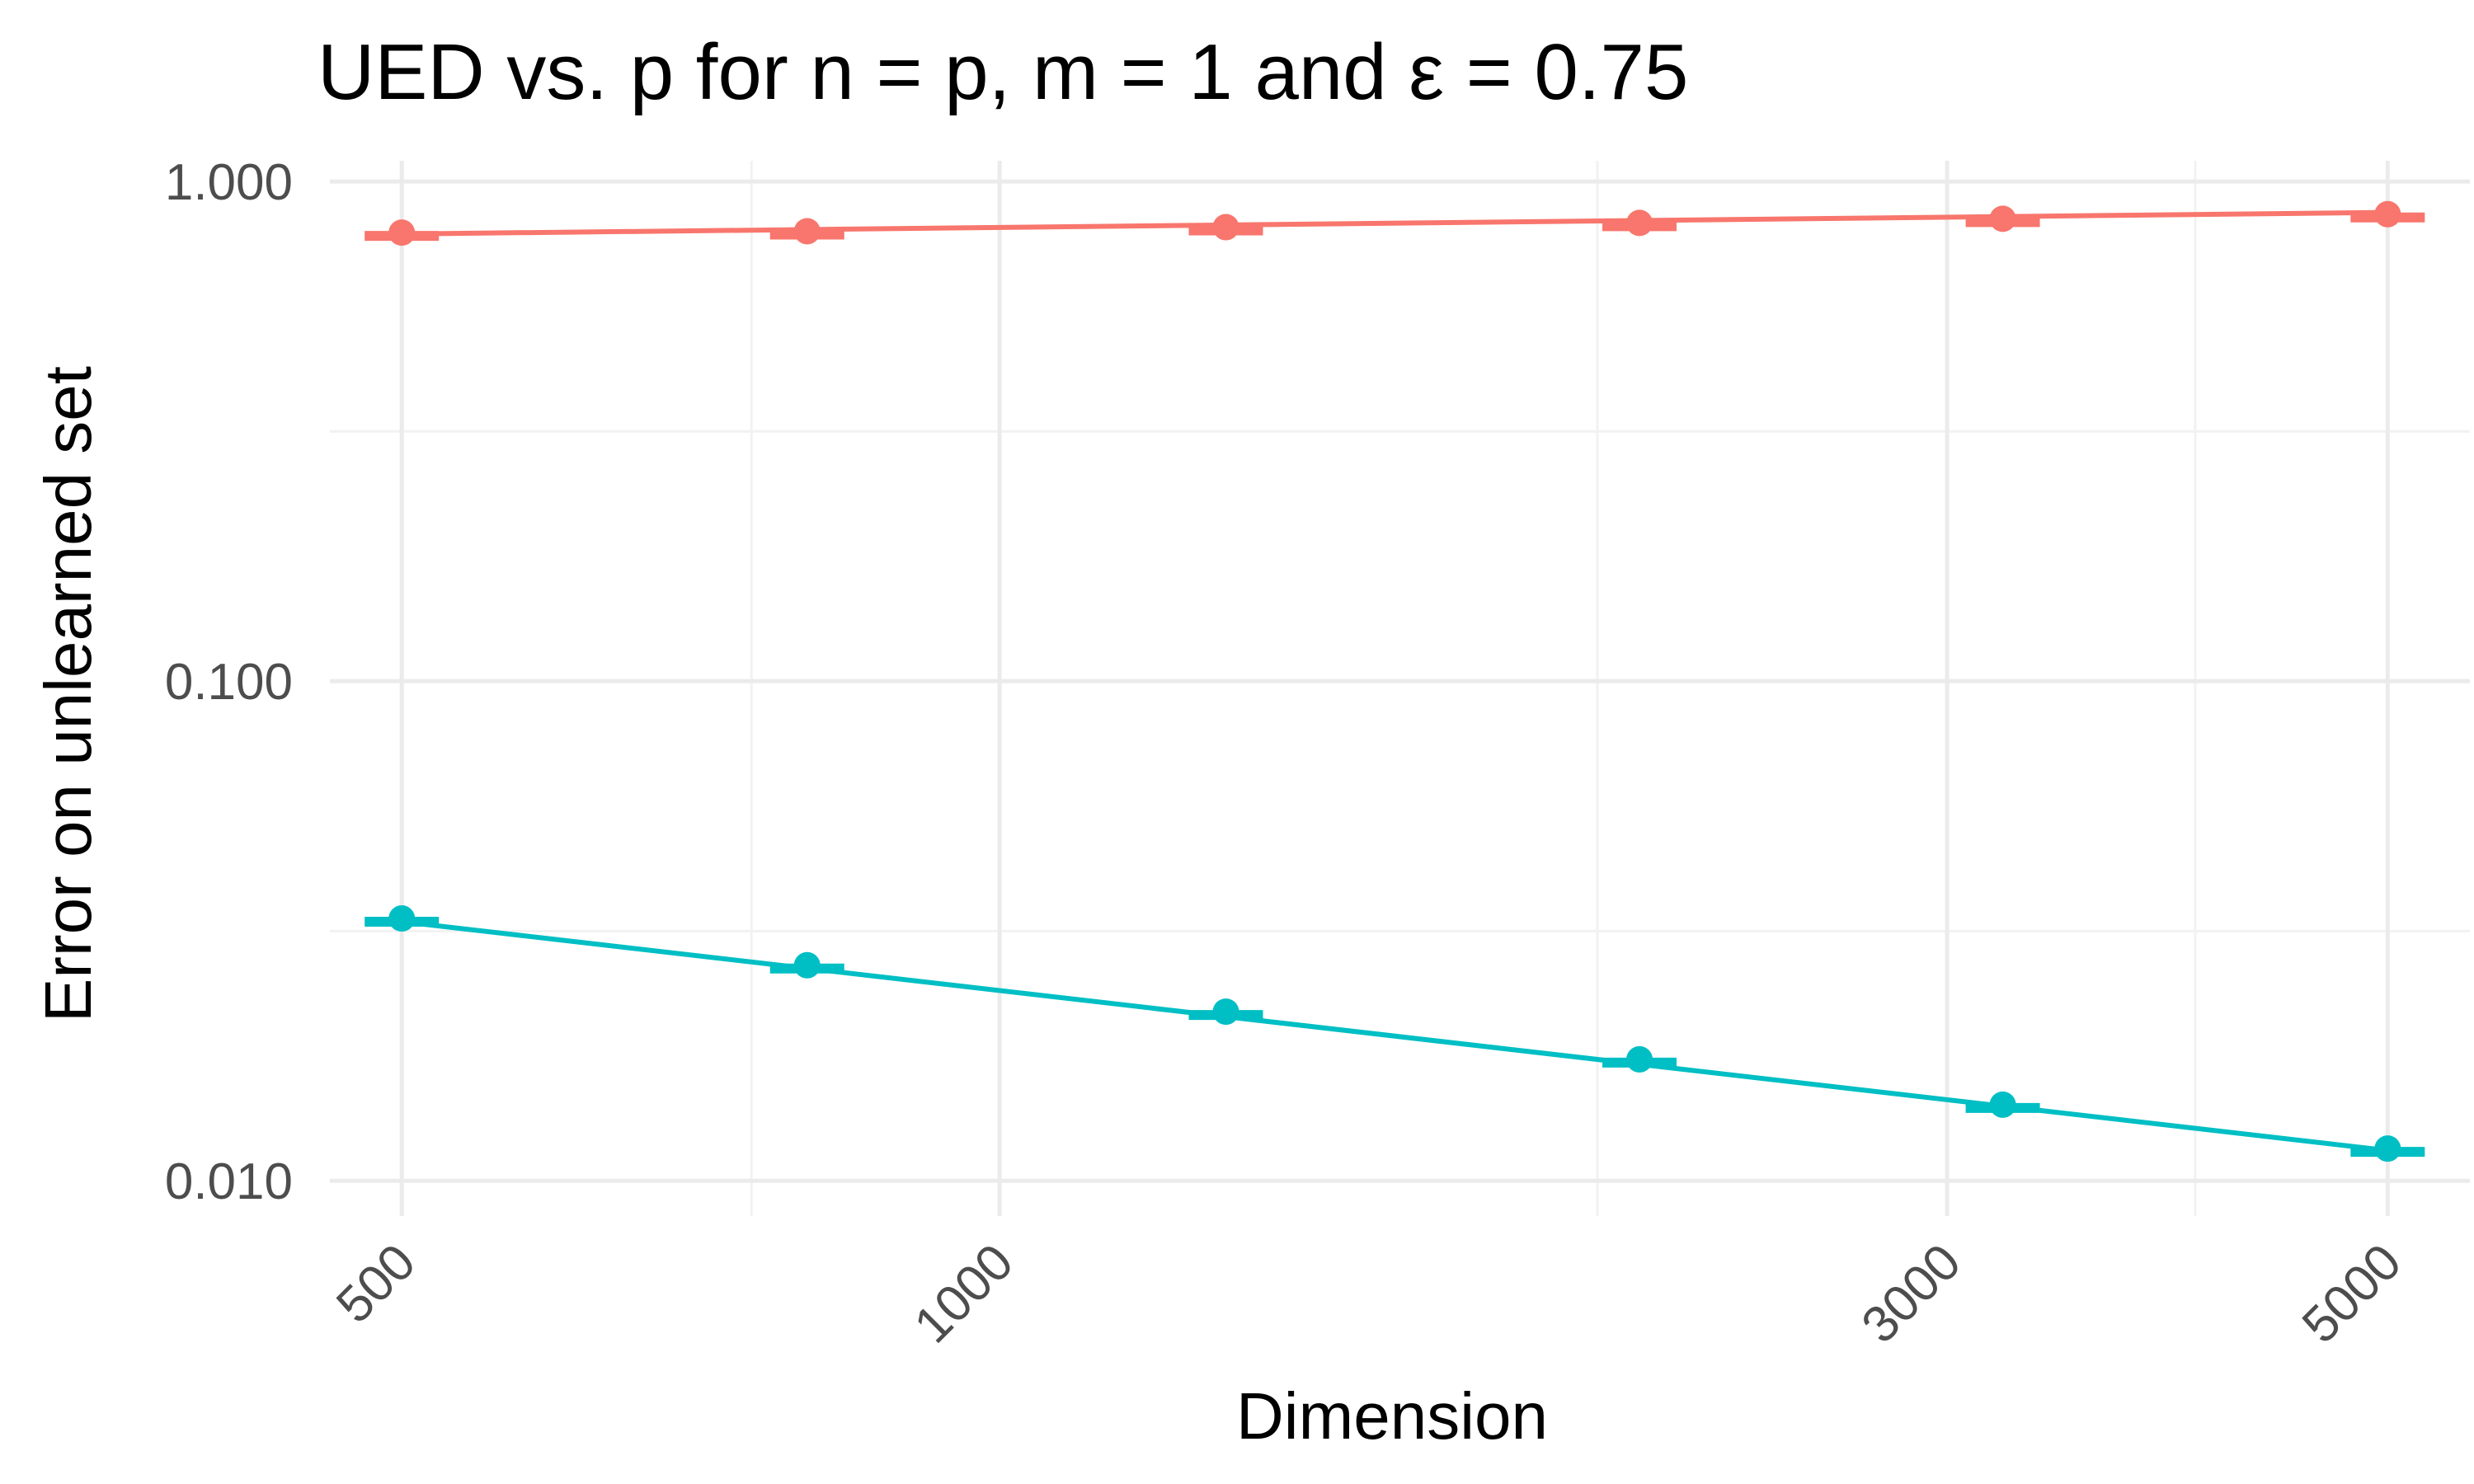  What do you see at coordinates (229, 182) in the screenshot?
I see `y-tick-label: 1.000` at bounding box center [229, 182].